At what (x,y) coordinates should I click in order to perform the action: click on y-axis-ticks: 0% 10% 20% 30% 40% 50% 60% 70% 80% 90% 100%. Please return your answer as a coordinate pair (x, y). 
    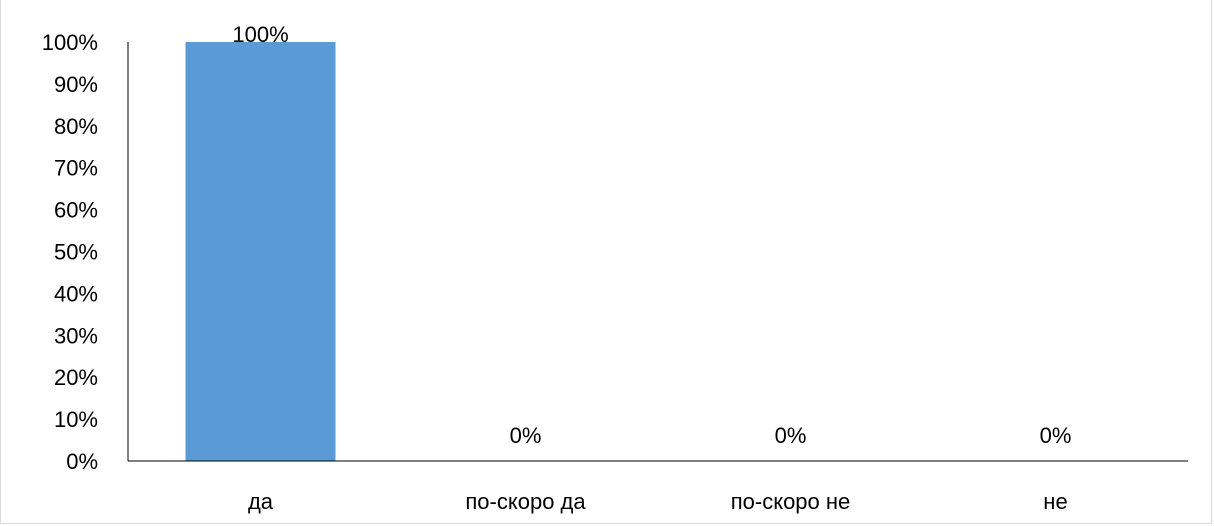
    Looking at the image, I should click on (70, 252).